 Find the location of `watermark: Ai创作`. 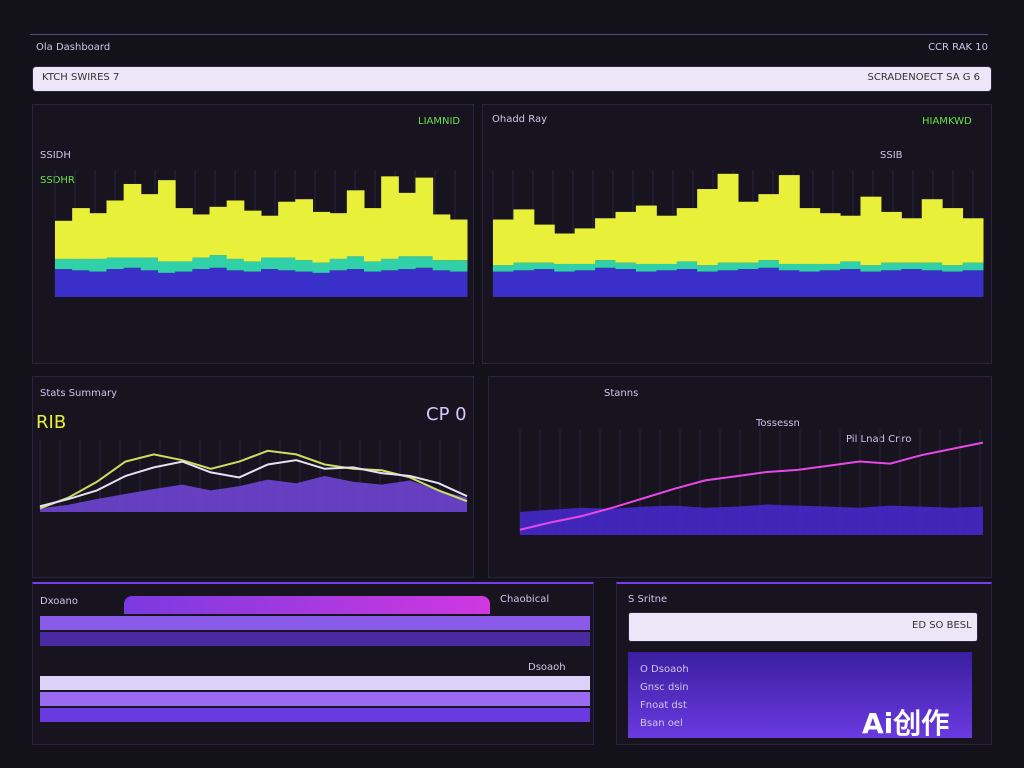

watermark: Ai创作 is located at coordinates (906, 723).